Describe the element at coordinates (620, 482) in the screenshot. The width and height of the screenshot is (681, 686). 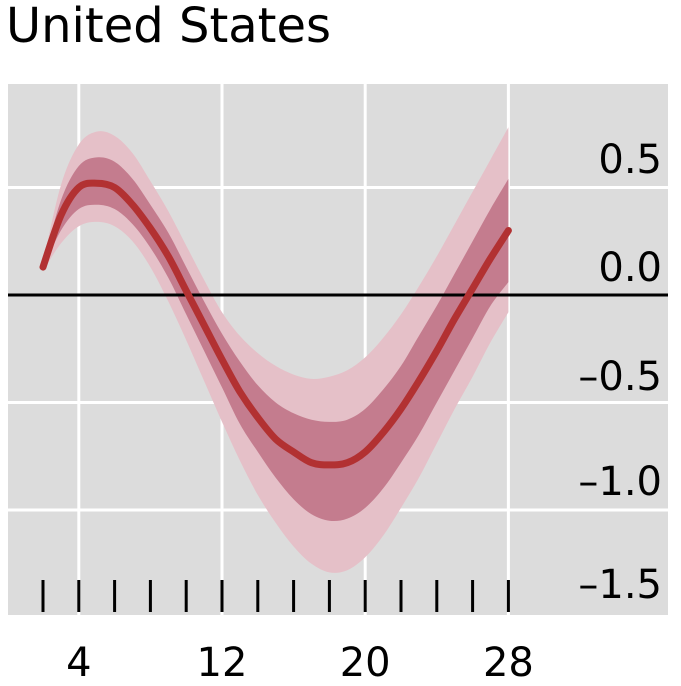
I see `y-tick-label: –1.0` at that location.